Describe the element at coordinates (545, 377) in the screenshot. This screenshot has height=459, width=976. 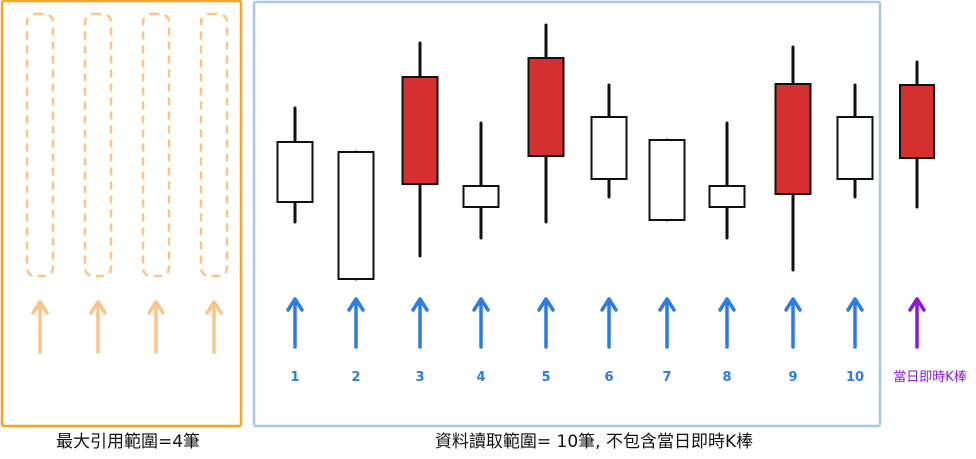
I see `candle-label: 5` at that location.